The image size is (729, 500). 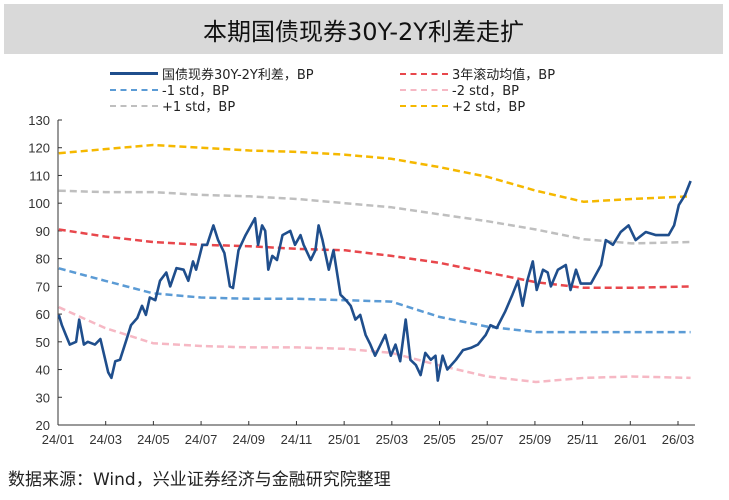 I want to click on x-tick-label: 25/03, so click(x=392, y=439).